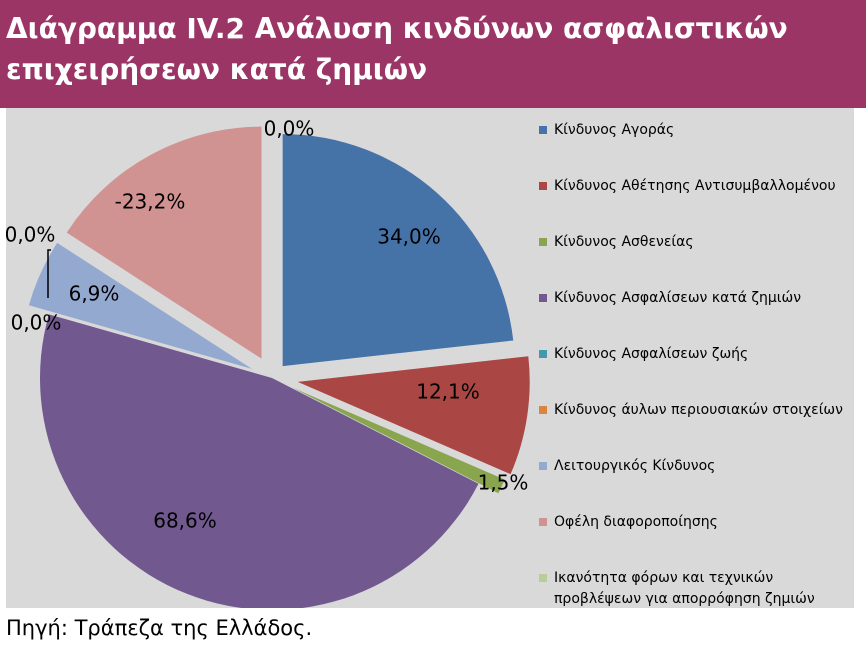  What do you see at coordinates (409, 237) in the screenshot?
I see `slice-label: 34,0%` at bounding box center [409, 237].